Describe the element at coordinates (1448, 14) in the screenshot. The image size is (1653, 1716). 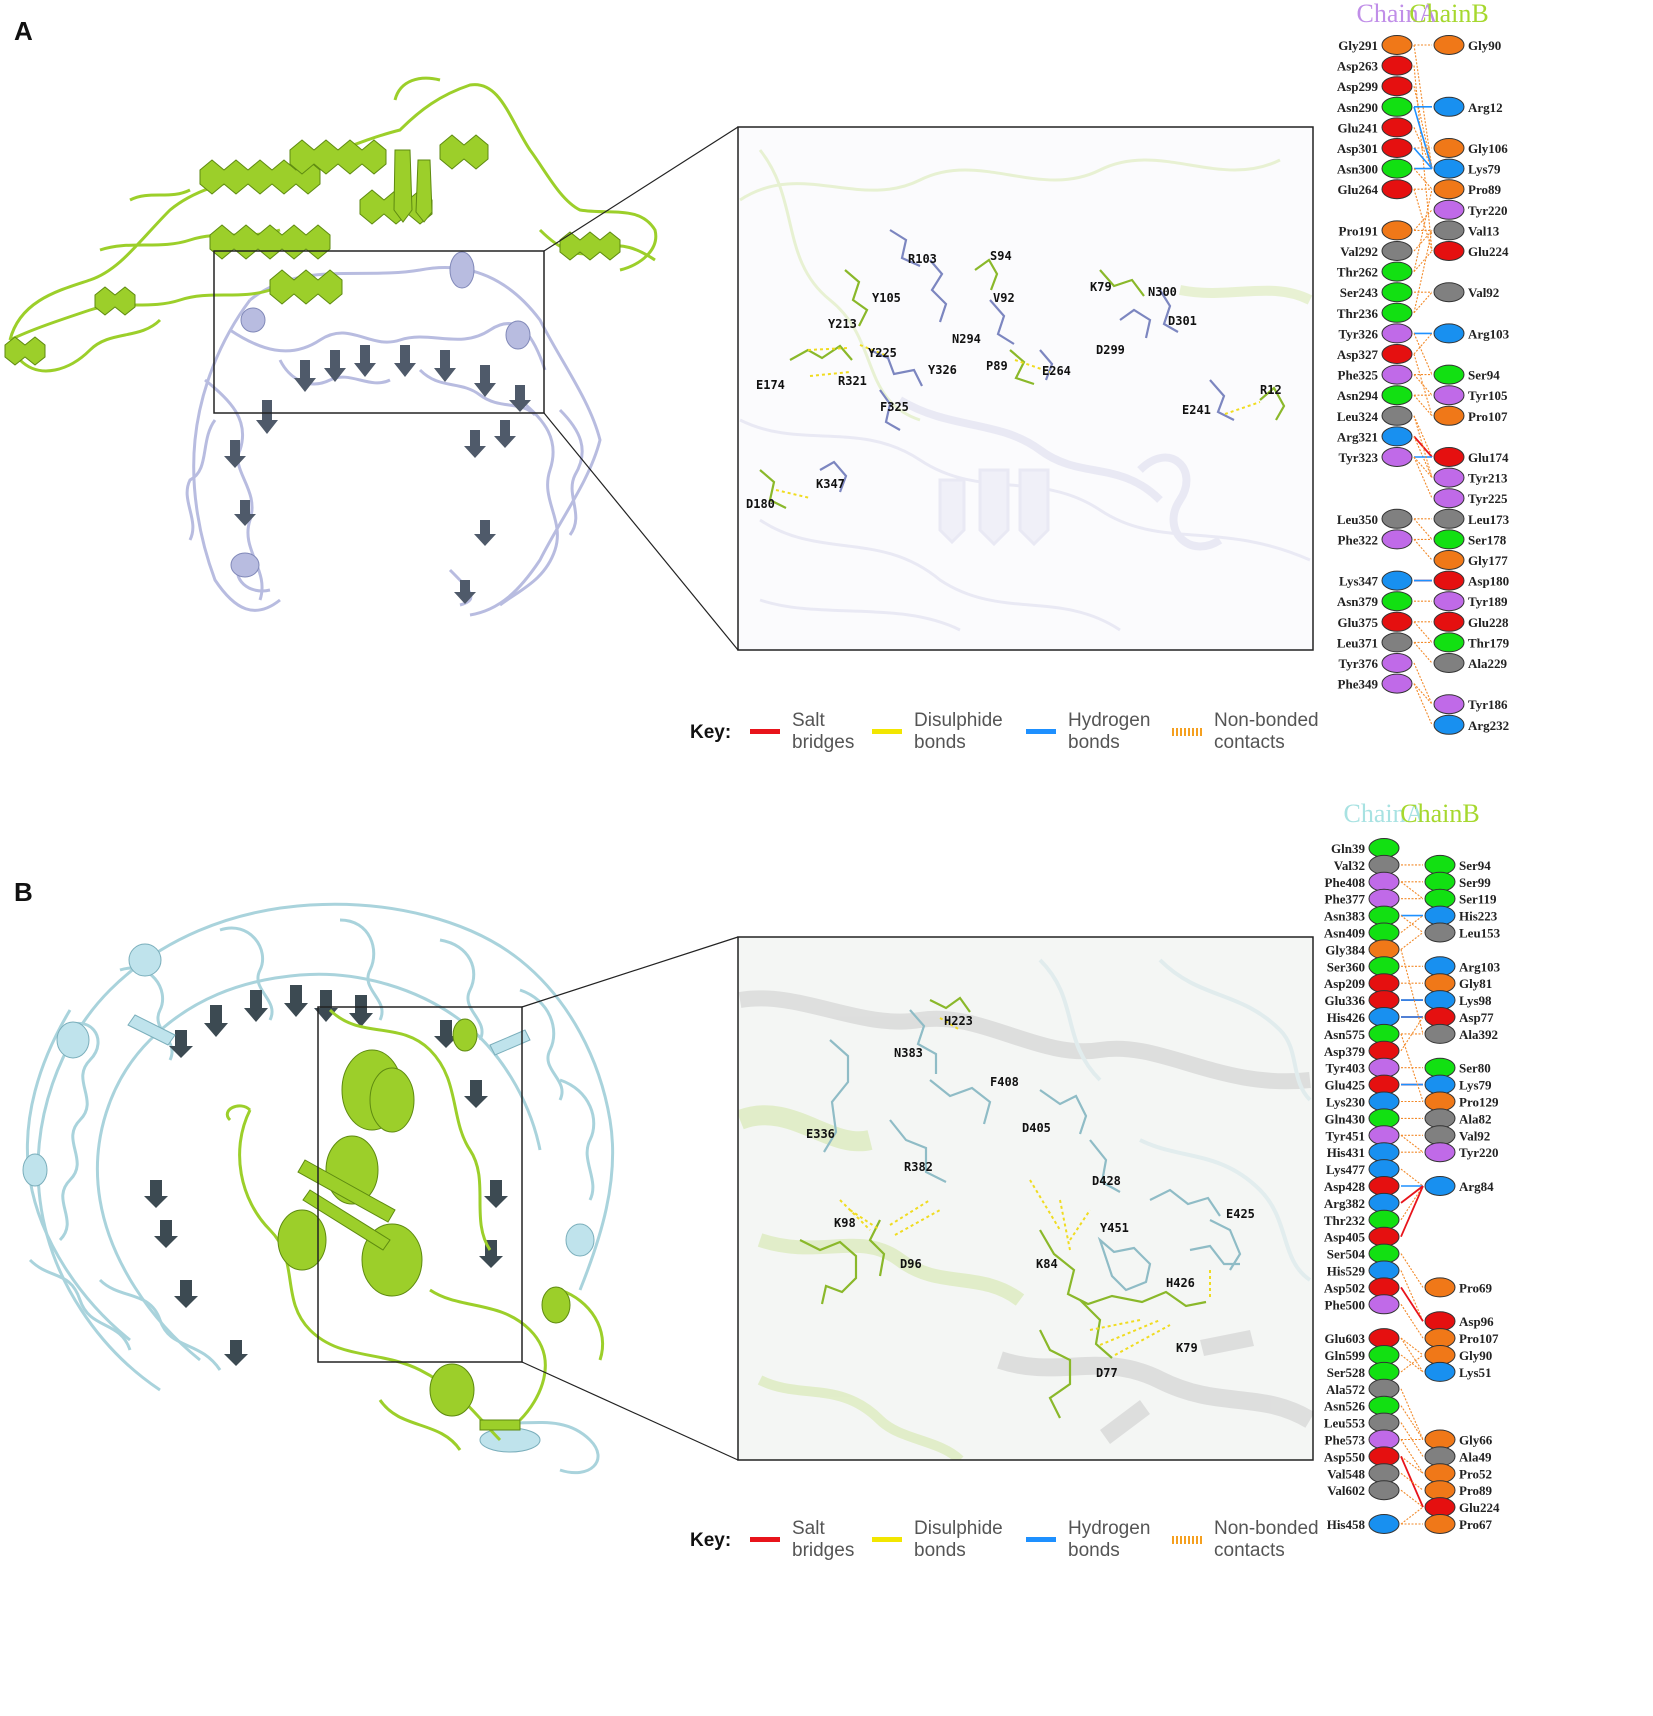
I see `chain-b-header: ChainB` at that location.